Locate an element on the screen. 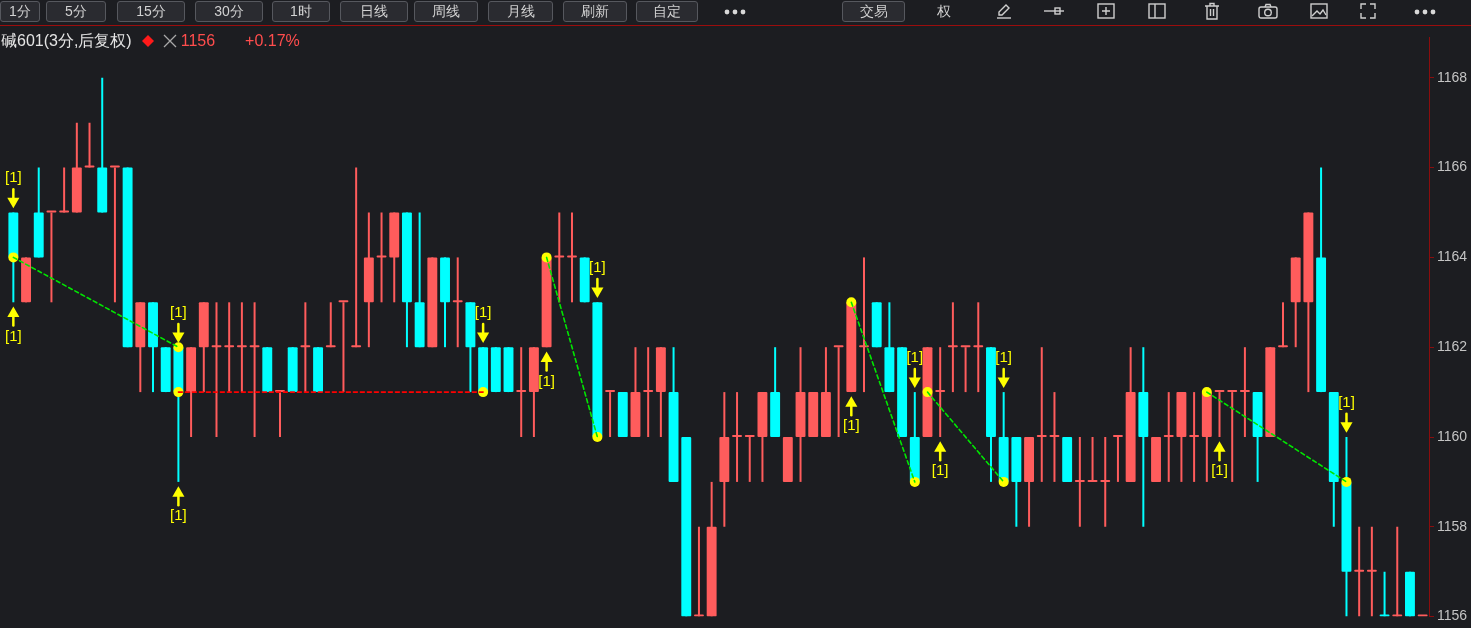 This screenshot has width=1471, height=628. y-tick-label: 1156 is located at coordinates (1452, 615).